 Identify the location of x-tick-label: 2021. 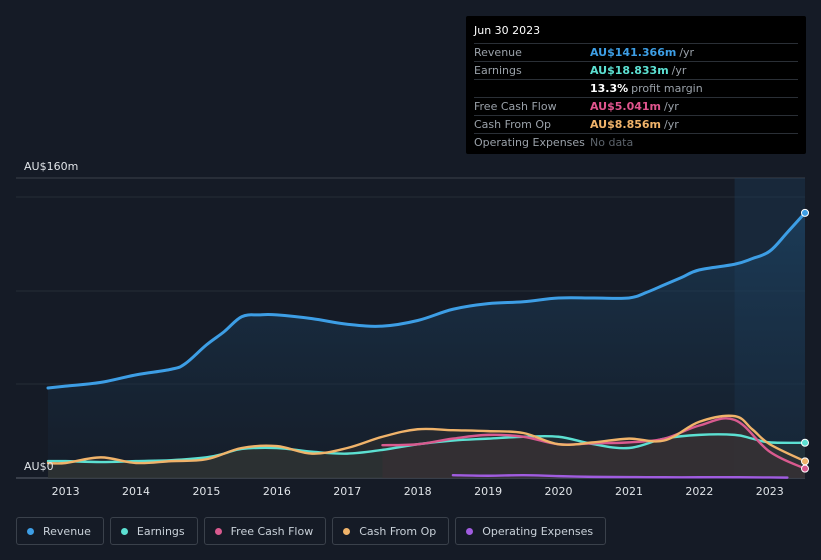
(629, 491).